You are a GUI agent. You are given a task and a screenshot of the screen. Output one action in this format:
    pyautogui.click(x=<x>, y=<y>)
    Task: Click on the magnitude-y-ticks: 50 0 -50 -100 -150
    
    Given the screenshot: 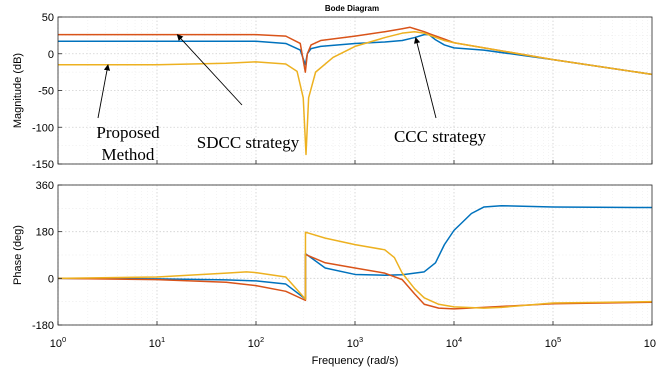 What is the action you would take?
    pyautogui.click(x=47, y=91)
    